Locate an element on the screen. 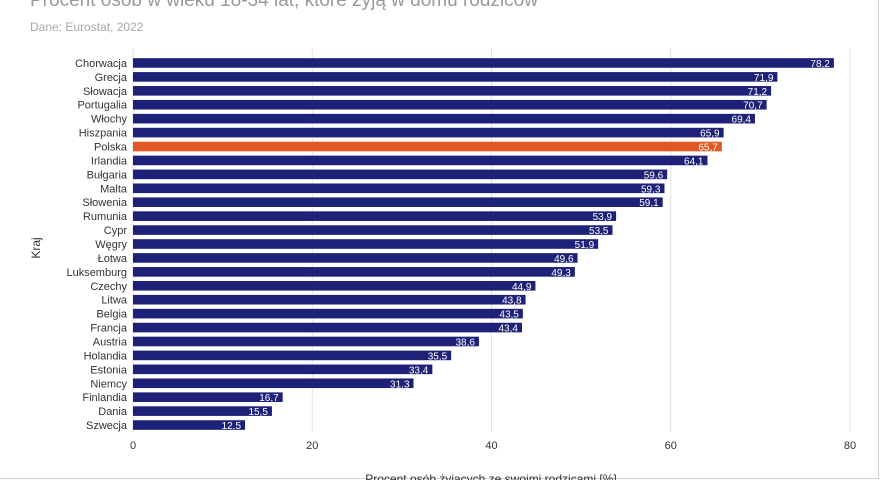 This screenshot has height=480, width=880. bar-węgry is located at coordinates (366, 244).